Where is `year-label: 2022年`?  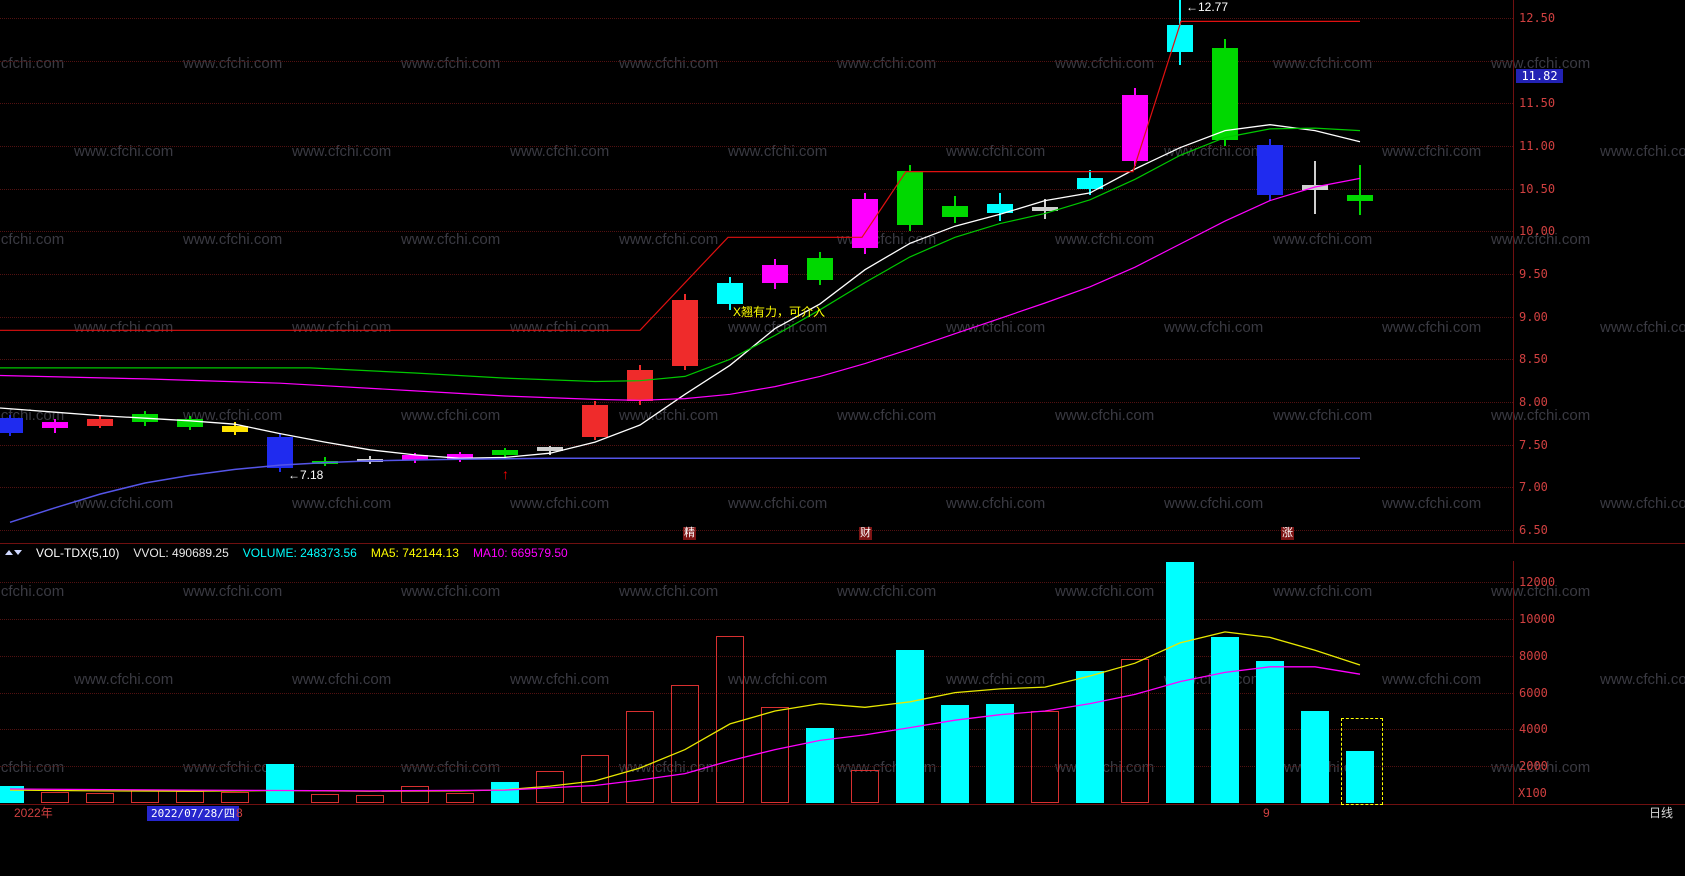
year-label: 2022年 is located at coordinates (33, 813).